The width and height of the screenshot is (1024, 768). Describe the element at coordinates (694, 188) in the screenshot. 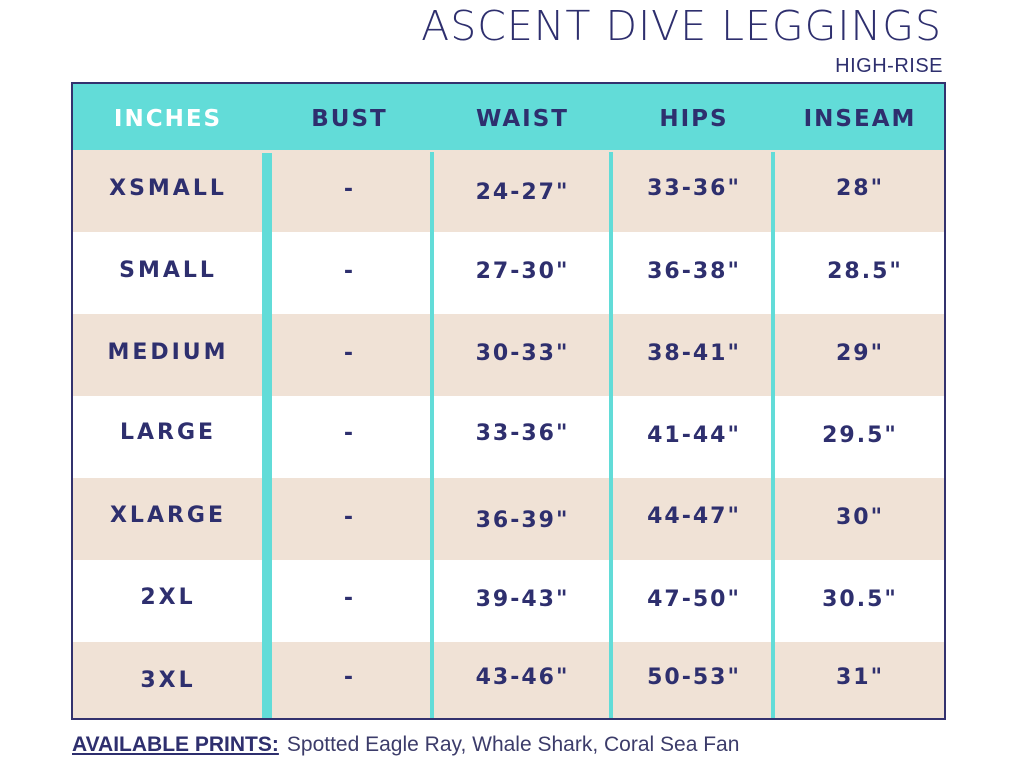

I see `hips-cell: 33-36"` at that location.